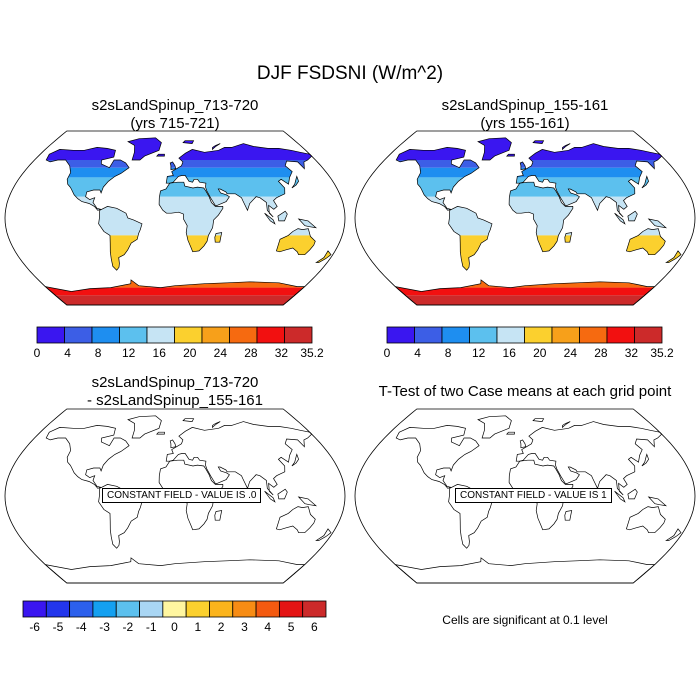 The width and height of the screenshot is (700, 700). Describe the element at coordinates (291, 627) in the screenshot. I see `colorbar-diff-tick-label: 5` at that location.